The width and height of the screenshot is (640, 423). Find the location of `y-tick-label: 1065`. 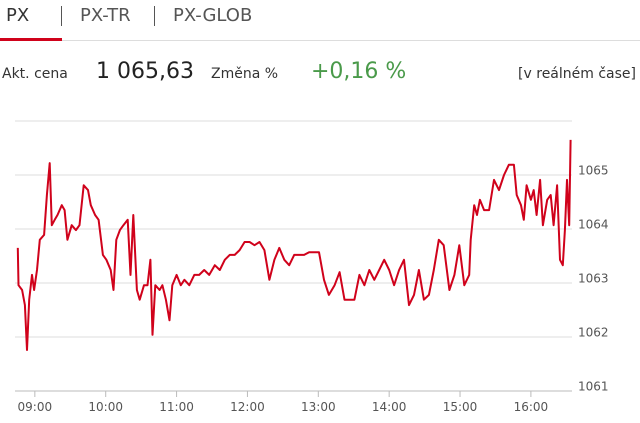

y-tick-label: 1065 is located at coordinates (593, 171).